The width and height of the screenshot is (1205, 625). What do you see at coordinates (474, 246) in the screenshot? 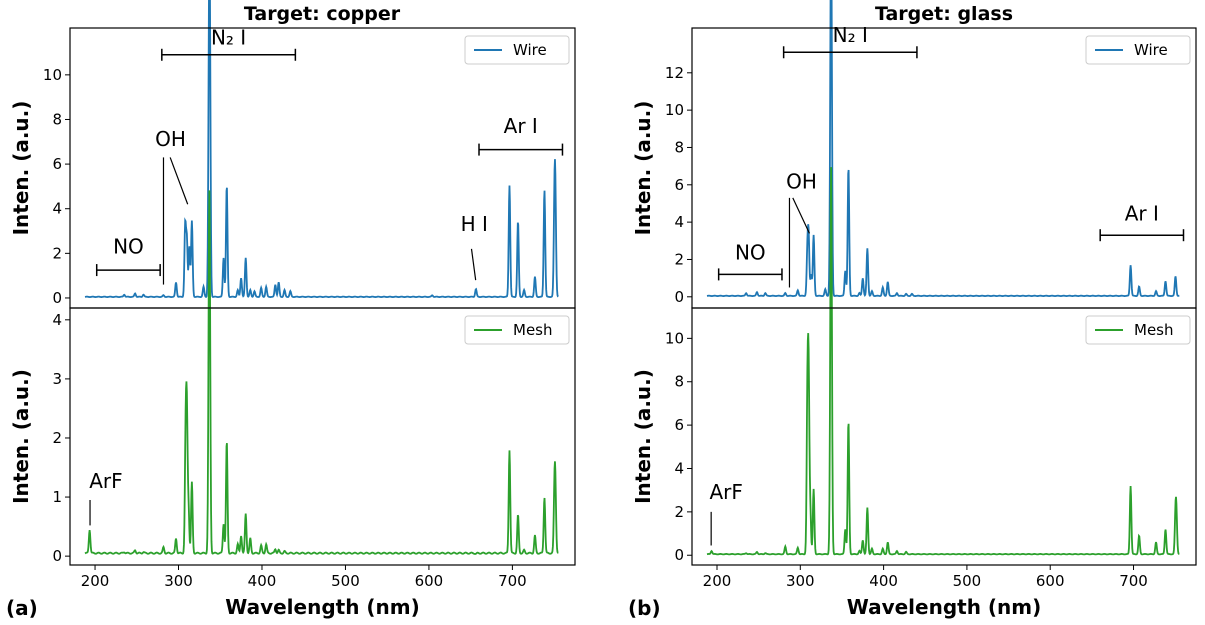
I see `annotation: H I` at bounding box center [474, 246].